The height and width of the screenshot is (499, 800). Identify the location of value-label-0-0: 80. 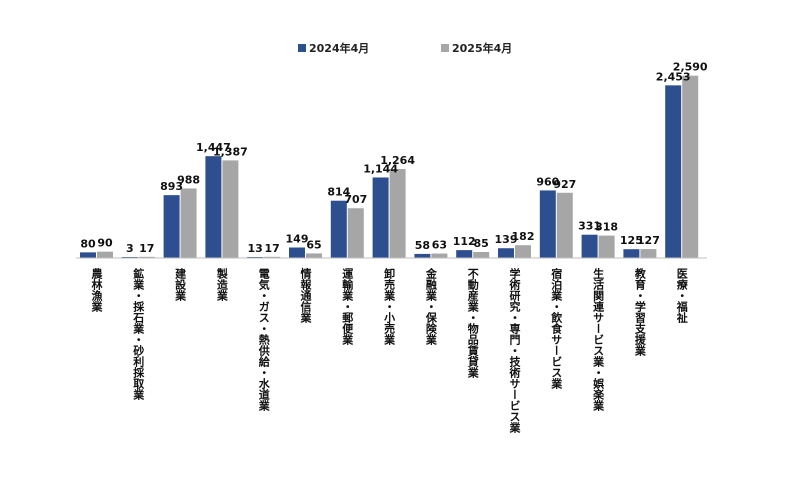
(88, 243).